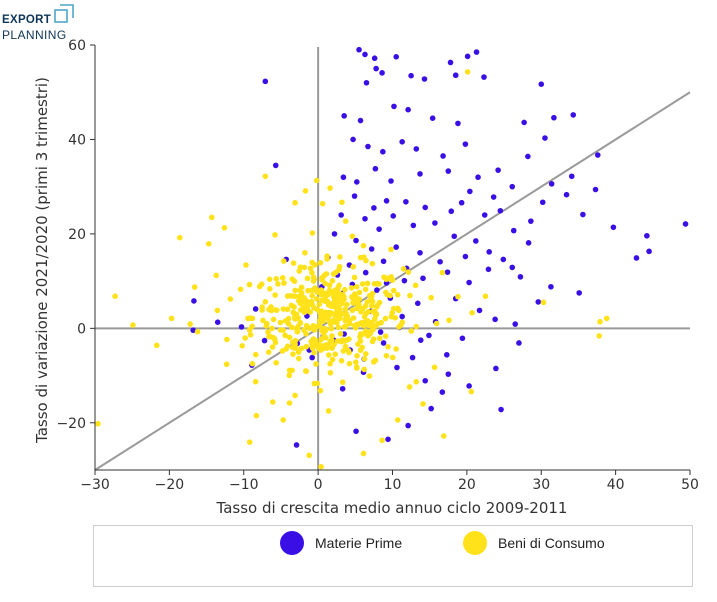 The width and height of the screenshot is (717, 602). Describe the element at coordinates (359, 543) in the screenshot. I see `legend-label-materie-prime: Materie Prime` at that location.